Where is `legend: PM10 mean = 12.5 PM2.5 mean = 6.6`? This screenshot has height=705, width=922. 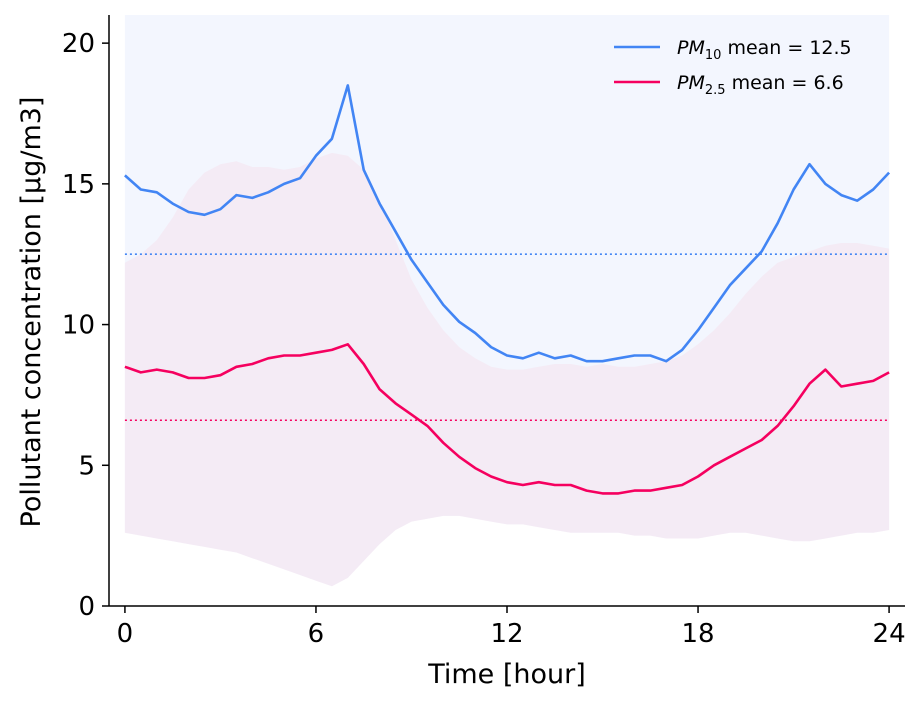
legend: PM10 mean = 12.5 PM2.5 mean = 6.6 is located at coordinates (733, 67).